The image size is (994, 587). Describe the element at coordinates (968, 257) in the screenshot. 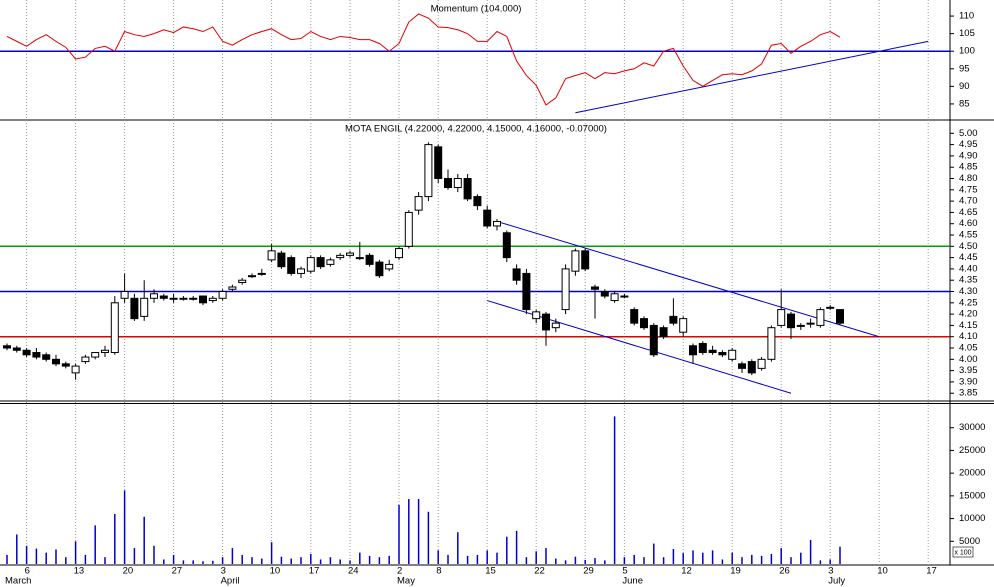

I see `y-tick-label: 4.45` at that location.